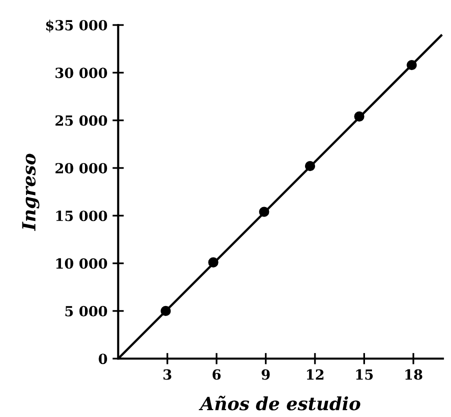 This screenshot has height=417, width=451. Describe the element at coordinates (279, 403) in the screenshot. I see `x-axis-title: Años de estudio` at that location.